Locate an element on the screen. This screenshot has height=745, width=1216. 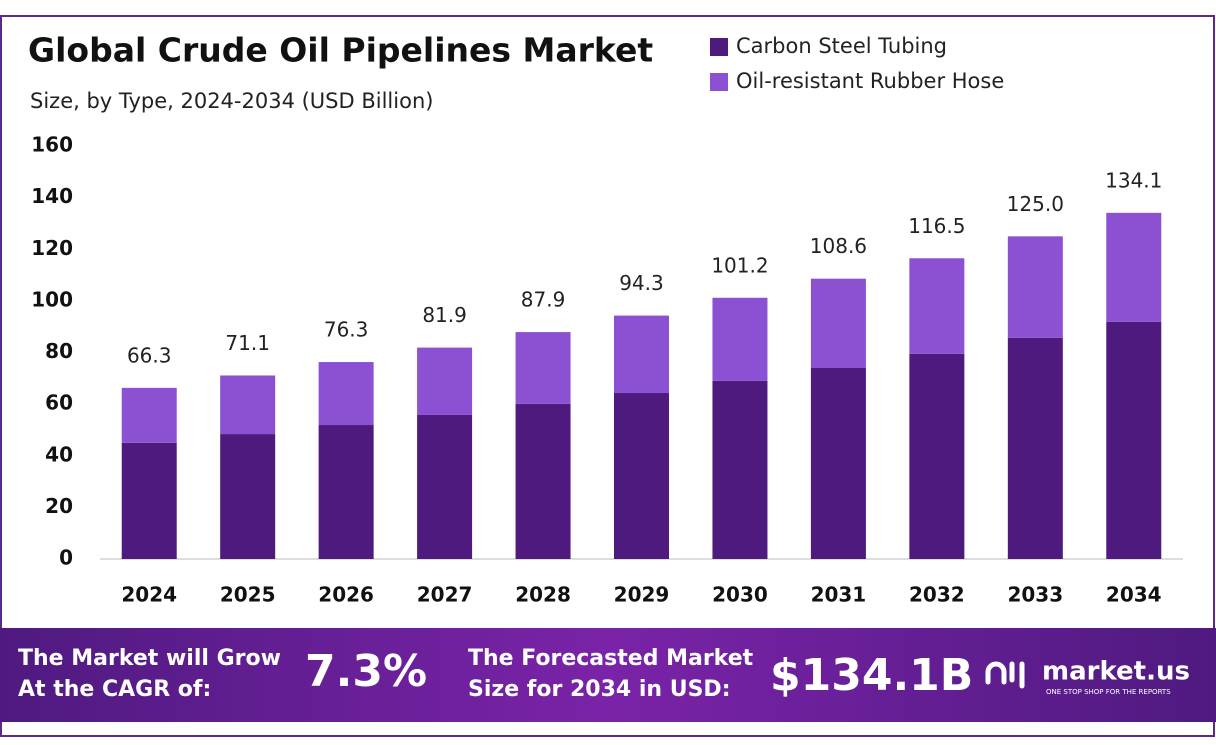
chart-title: Global Crude Oil Pipelines Market is located at coordinates (340, 50).